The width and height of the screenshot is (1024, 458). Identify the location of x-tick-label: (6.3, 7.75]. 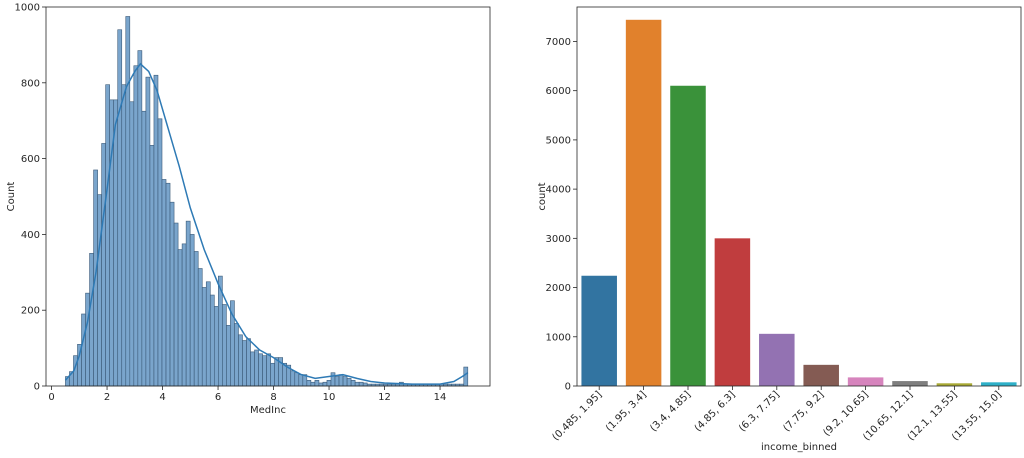
(759, 411).